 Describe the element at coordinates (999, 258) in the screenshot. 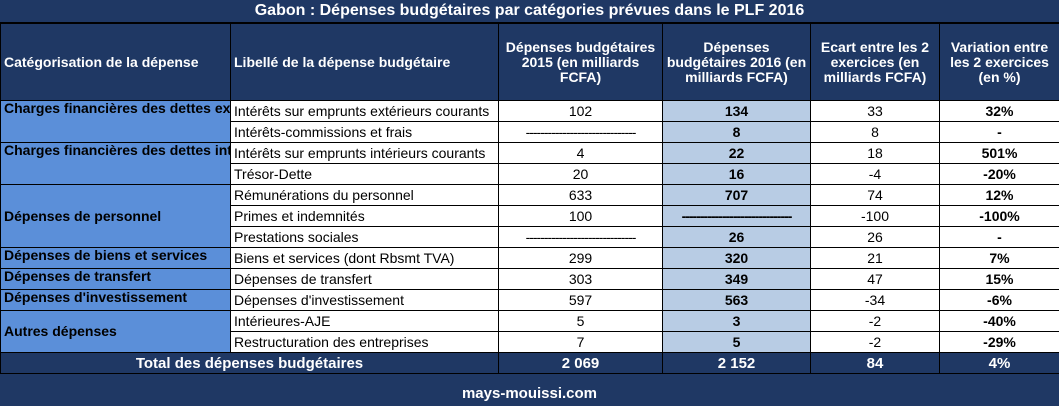

I see `variation-cell: 7%` at that location.